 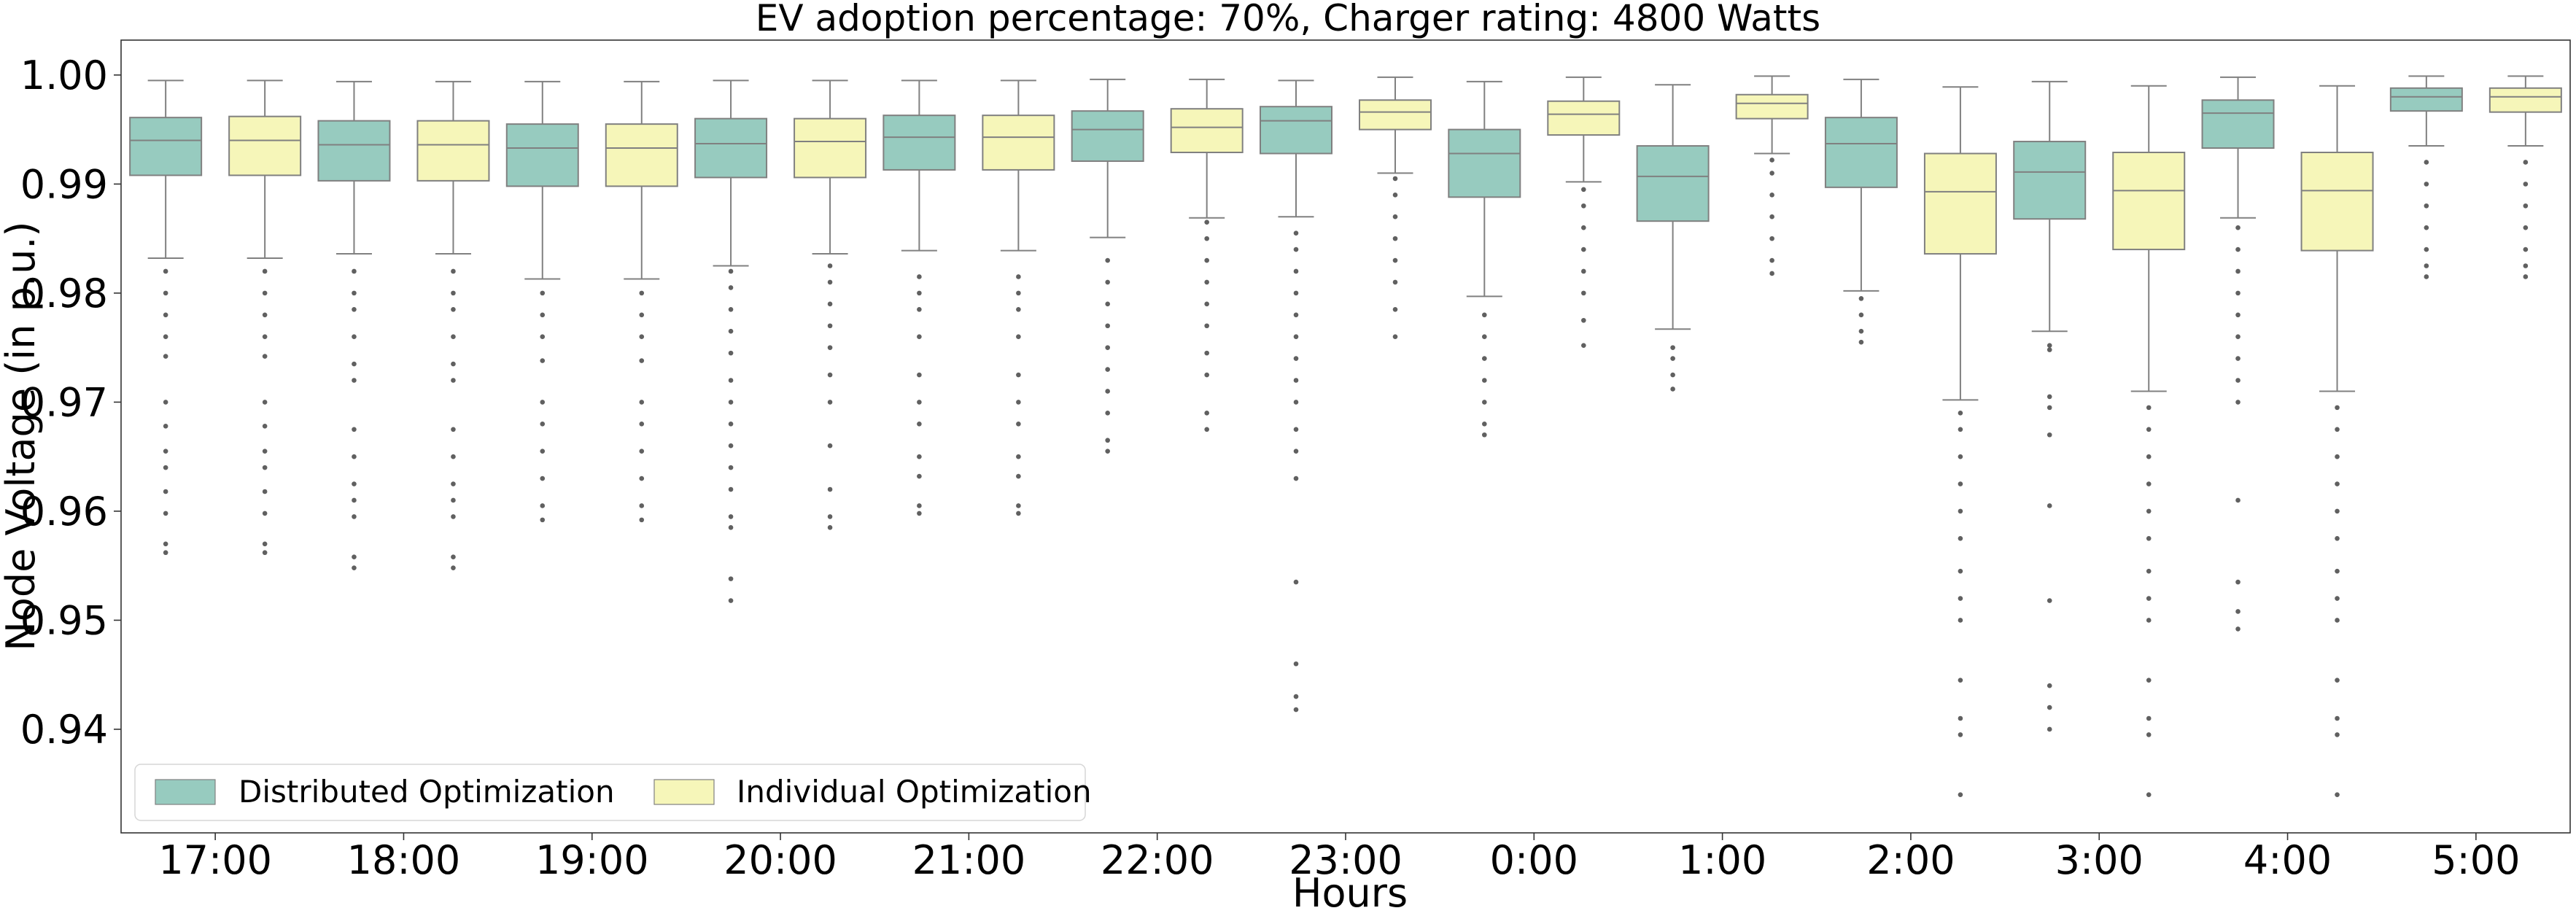 I want to click on y-axis-label: Node Voltage (in p.u.), so click(x=22, y=436).